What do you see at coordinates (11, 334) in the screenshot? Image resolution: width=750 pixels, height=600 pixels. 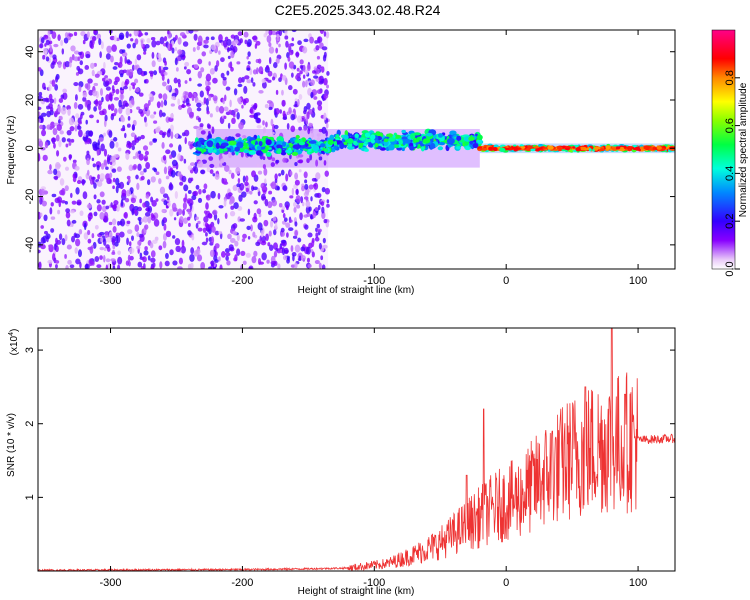 I see `snr-scale-exponent: 4` at bounding box center [11, 334].